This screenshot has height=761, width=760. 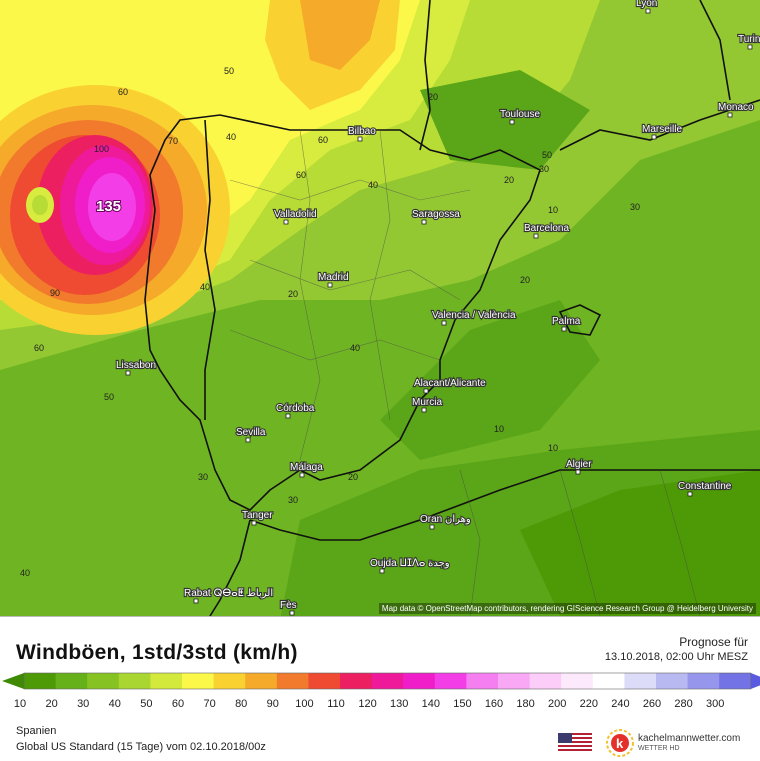 I want to click on city-label: Turin, so click(x=749, y=39).